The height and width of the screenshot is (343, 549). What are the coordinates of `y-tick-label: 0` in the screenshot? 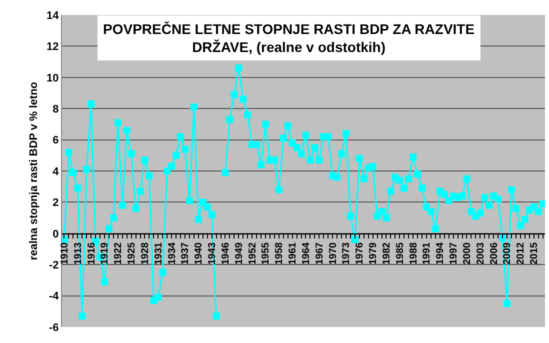 It's located at (55, 234).